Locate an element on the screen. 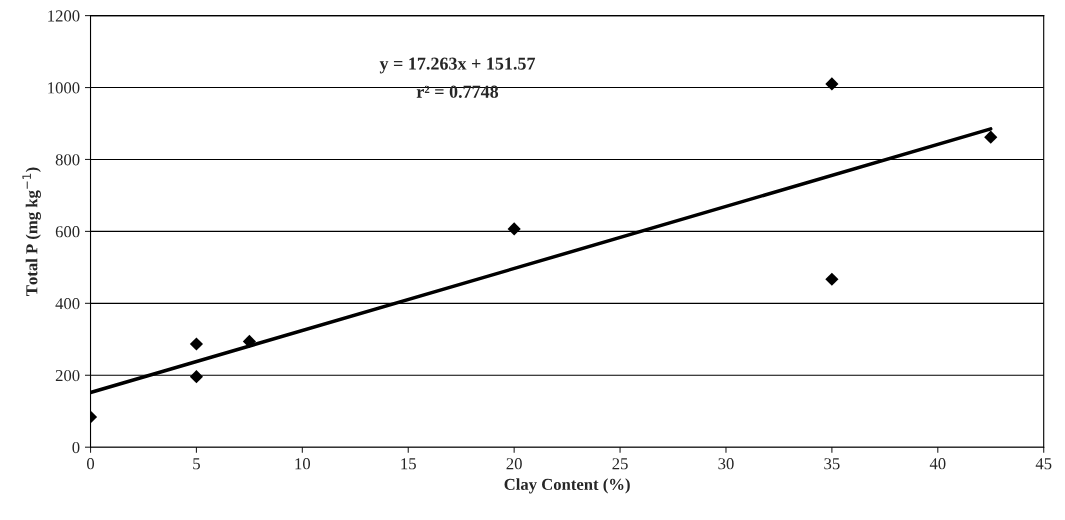 The width and height of the screenshot is (1065, 520). y-tick-label: 0 is located at coordinates (76, 447).